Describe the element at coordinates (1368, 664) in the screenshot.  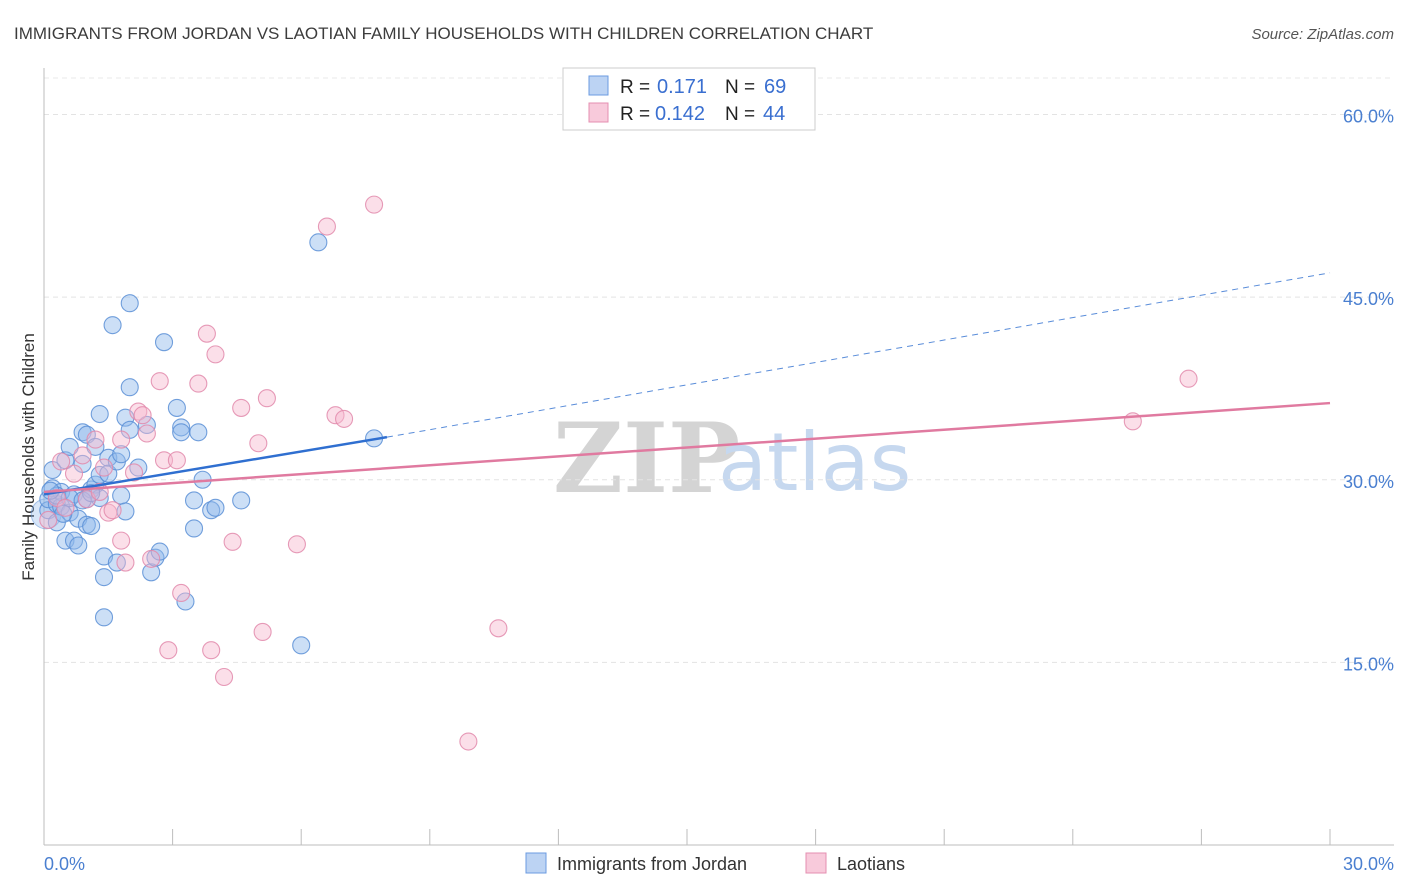
I see `y-tick-label-15: 15.0%` at that location.